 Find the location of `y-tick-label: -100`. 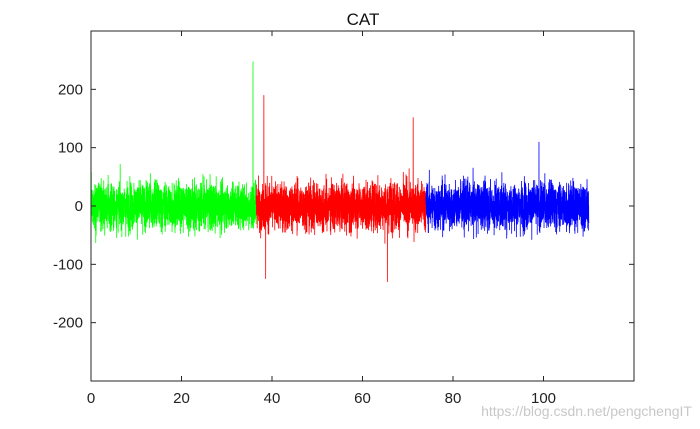

y-tick-label: -100 is located at coordinates (68, 264).